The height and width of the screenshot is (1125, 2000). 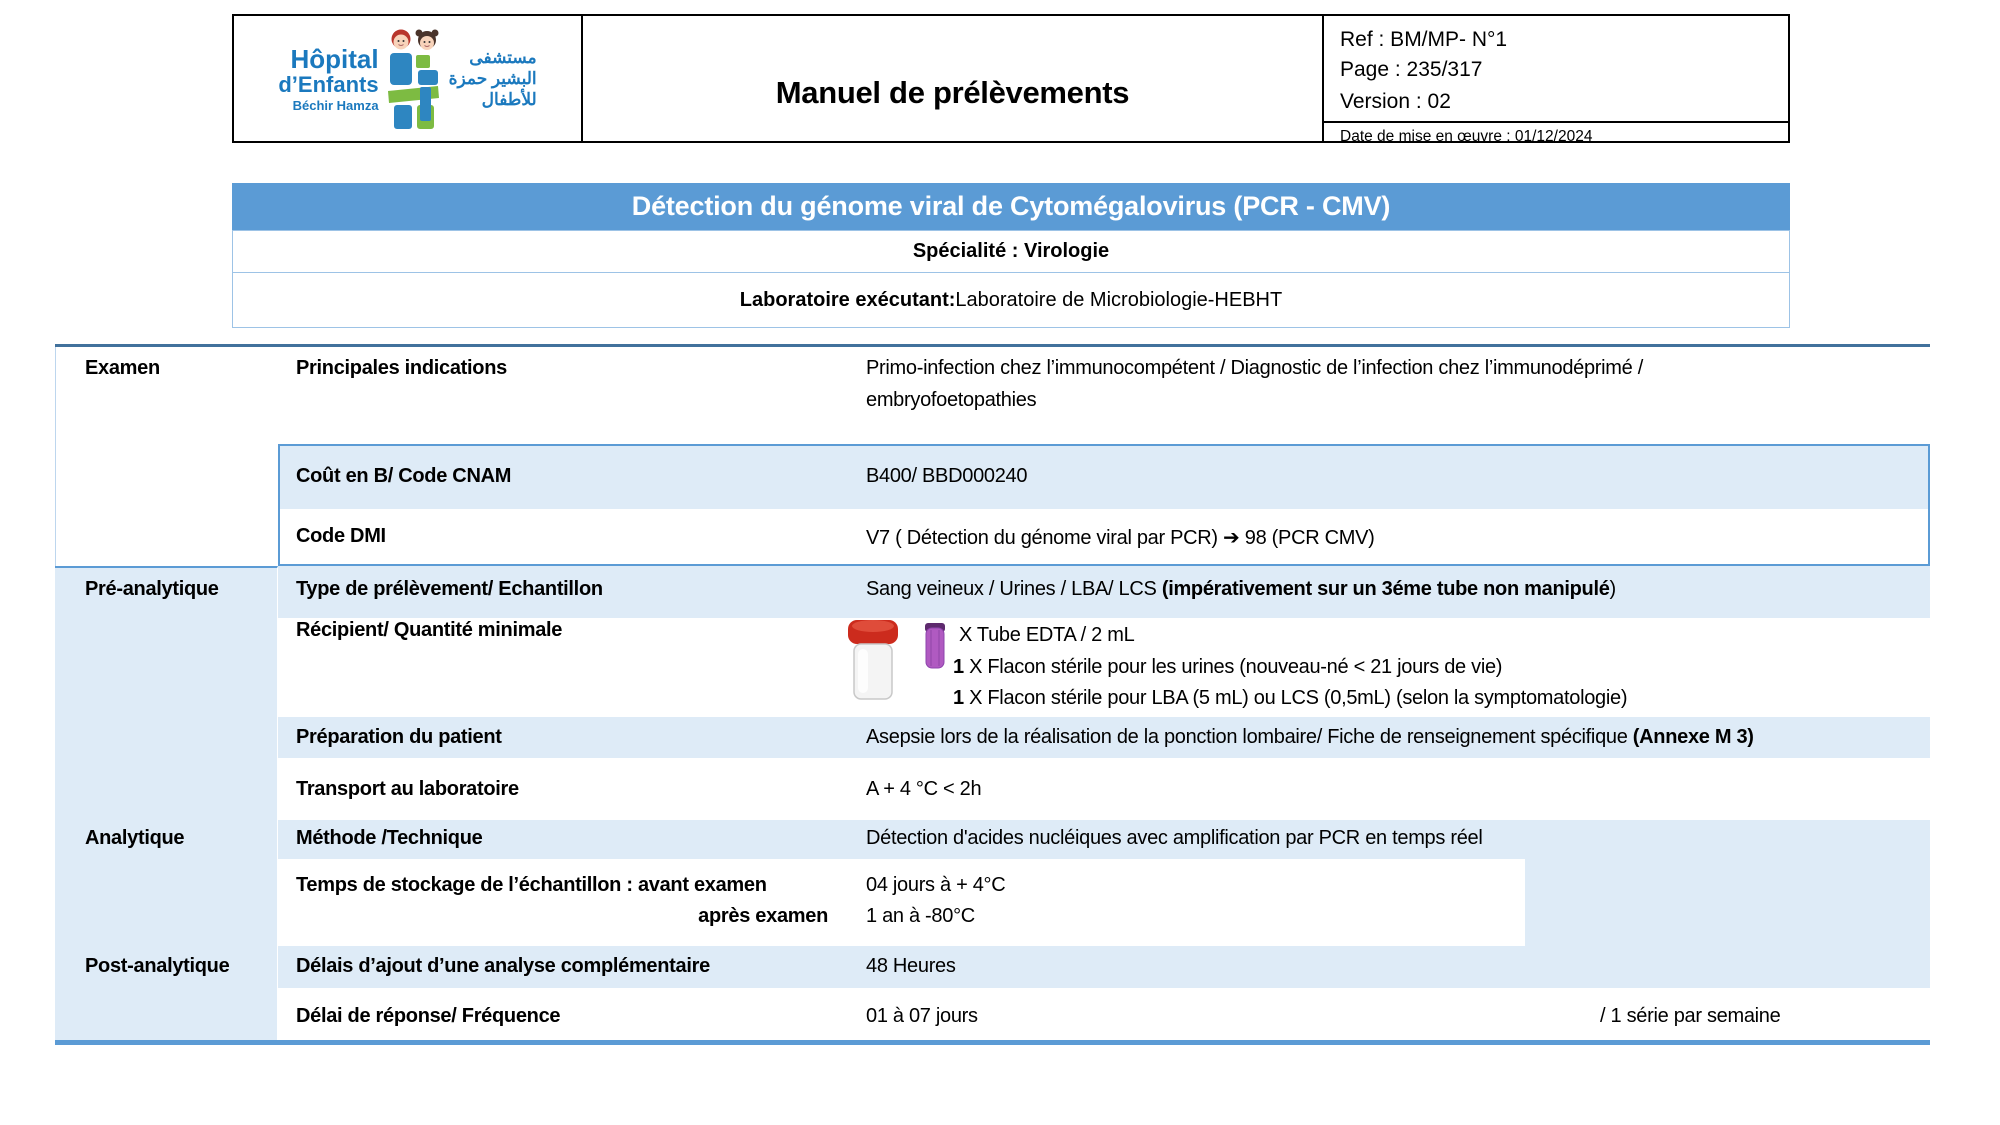 What do you see at coordinates (166, 803) in the screenshot?
I see `section-column-strip` at bounding box center [166, 803].